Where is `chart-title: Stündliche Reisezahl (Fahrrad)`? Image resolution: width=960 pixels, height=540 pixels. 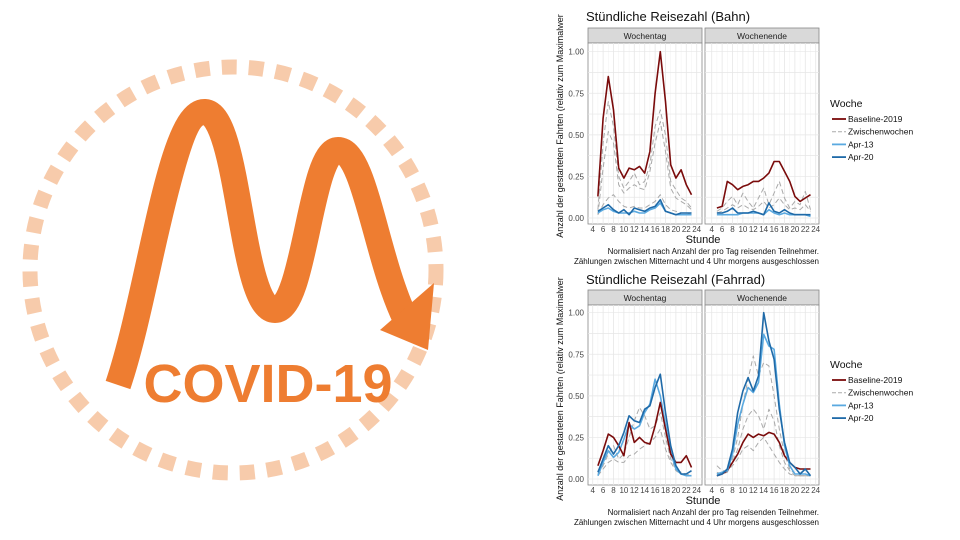
chart-title: Stündliche Reisezahl (Fahrrad) is located at coordinates (675, 279).